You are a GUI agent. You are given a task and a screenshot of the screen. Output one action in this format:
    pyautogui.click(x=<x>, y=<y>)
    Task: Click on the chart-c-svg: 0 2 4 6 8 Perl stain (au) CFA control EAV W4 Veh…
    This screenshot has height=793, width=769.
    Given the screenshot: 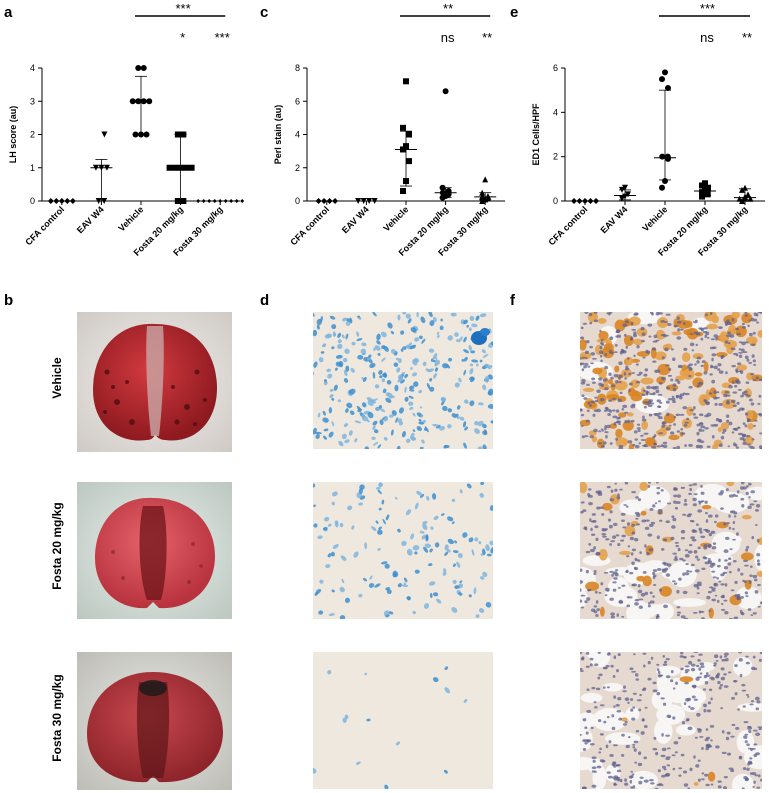 What is the action you would take?
    pyautogui.click(x=389, y=129)
    